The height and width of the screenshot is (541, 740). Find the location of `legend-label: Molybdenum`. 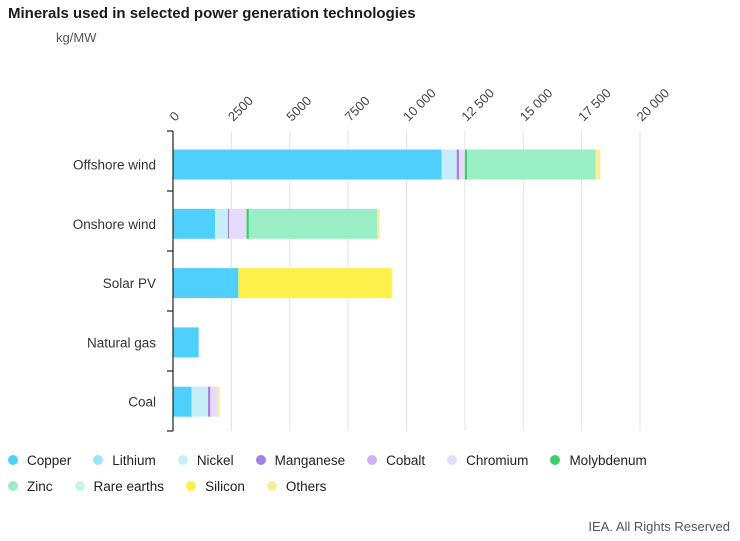

legend-label: Molybdenum is located at coordinates (608, 460).